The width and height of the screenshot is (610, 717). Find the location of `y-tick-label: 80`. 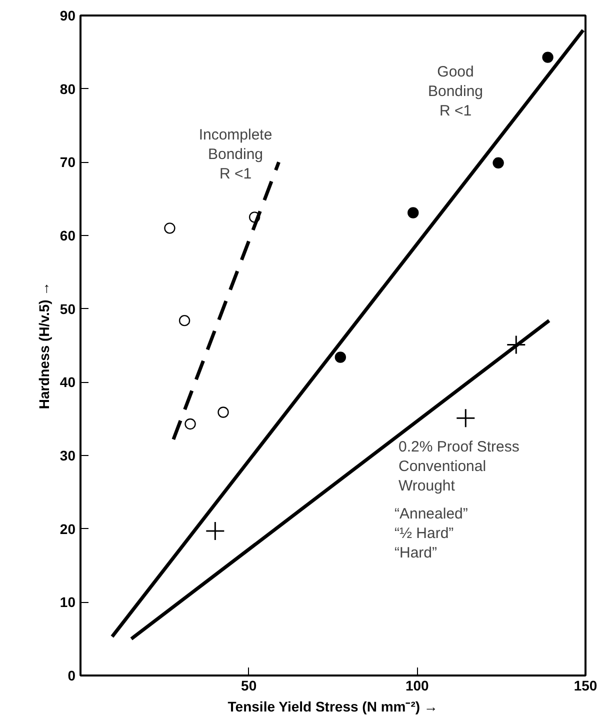

y-tick-label: 80 is located at coordinates (68, 88).